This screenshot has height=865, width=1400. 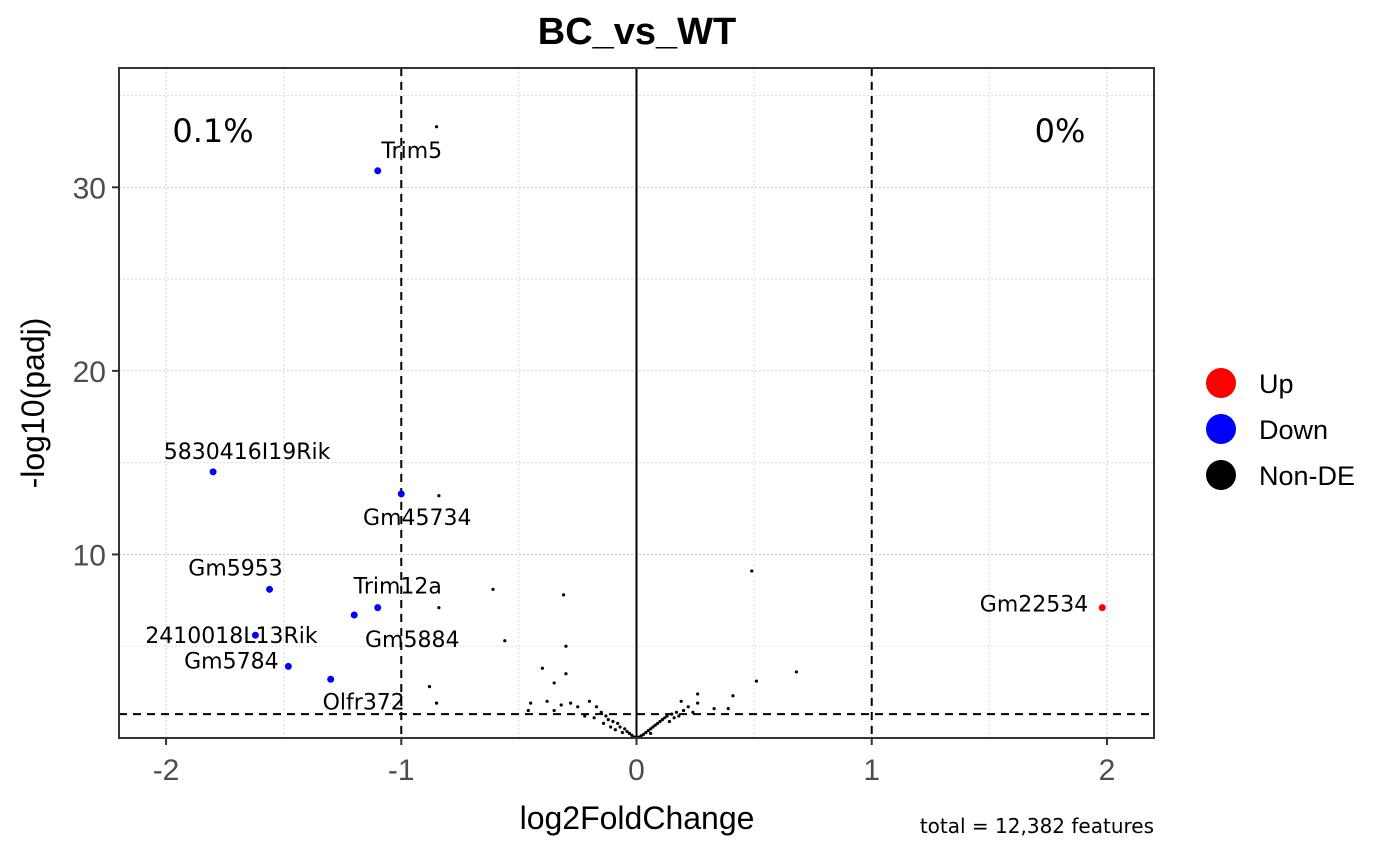 I want to click on x-tick-label: -2, so click(x=166, y=770).